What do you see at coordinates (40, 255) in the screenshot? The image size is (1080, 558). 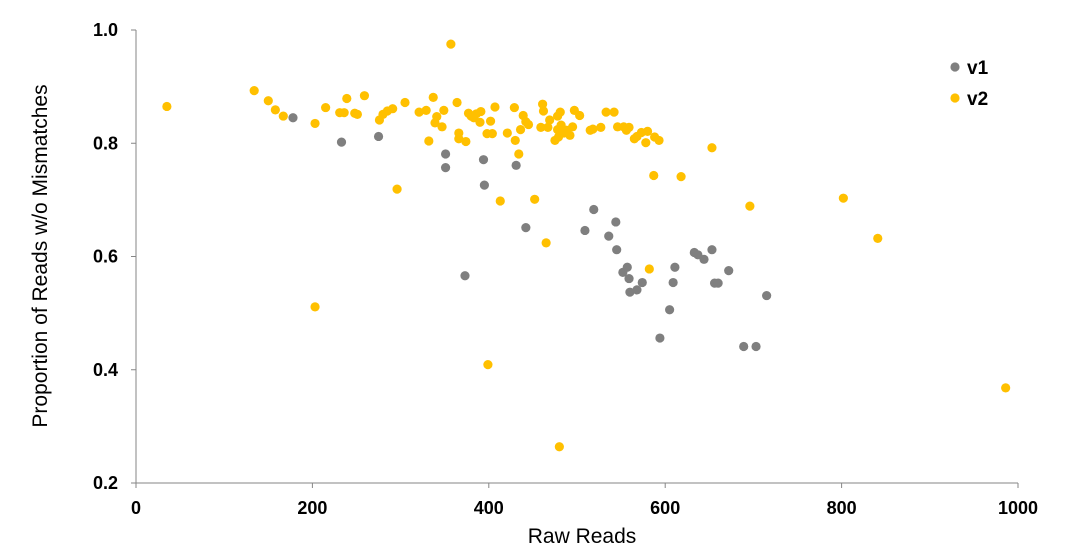 I see `y-axis-title: Proportion of Reads w/o Mismatches` at bounding box center [40, 255].